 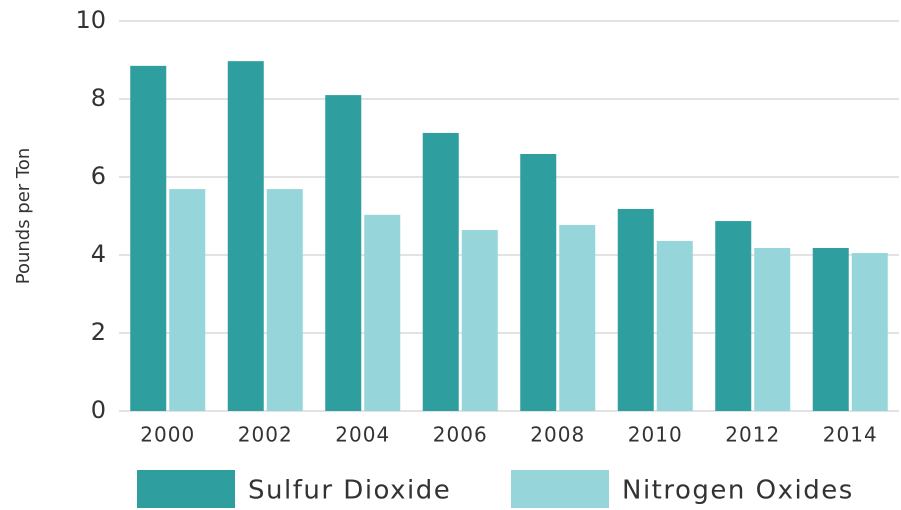 I want to click on y-tick-label: 6, so click(x=98, y=176).